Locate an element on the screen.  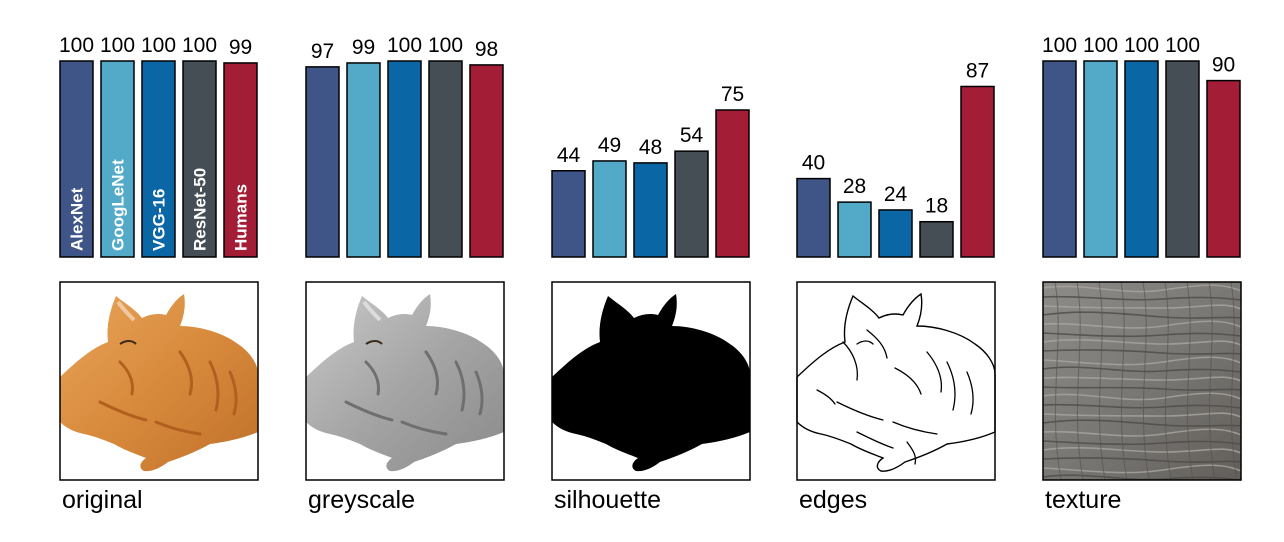
value-label-greyscale-resnet-50: 100 is located at coordinates (445, 45).